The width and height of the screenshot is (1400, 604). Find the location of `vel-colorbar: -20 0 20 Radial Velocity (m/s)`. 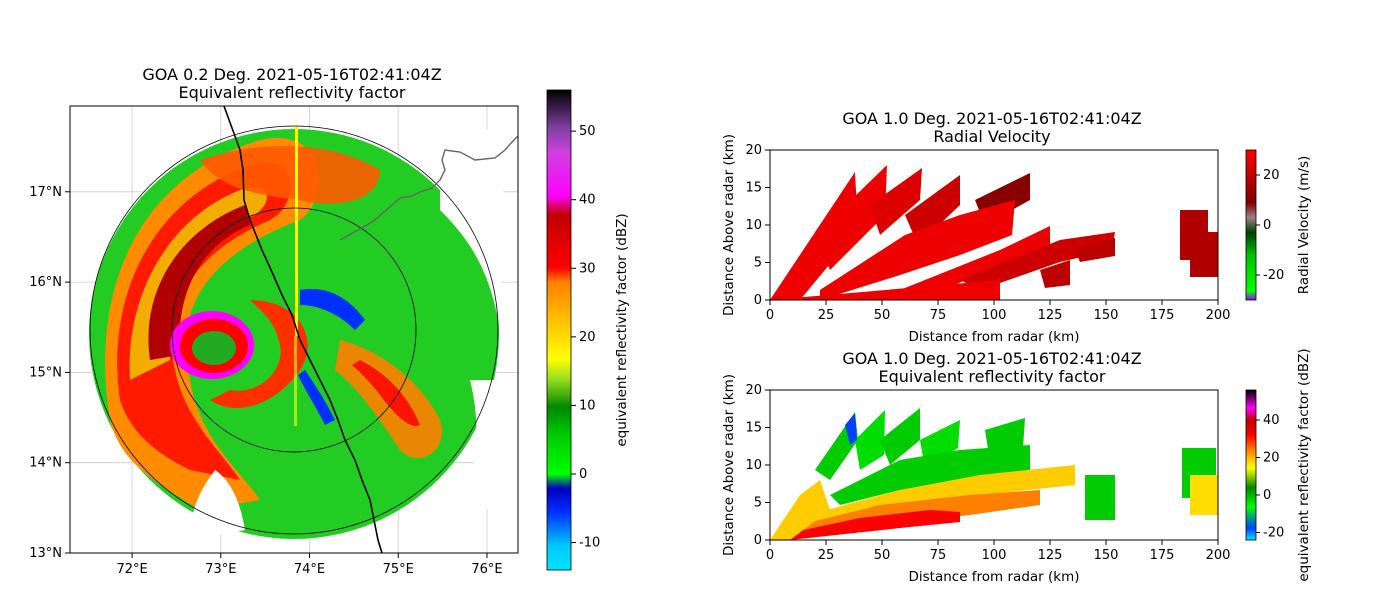

vel-colorbar: -20 0 20 Radial Velocity (m/s) is located at coordinates (1278, 225).